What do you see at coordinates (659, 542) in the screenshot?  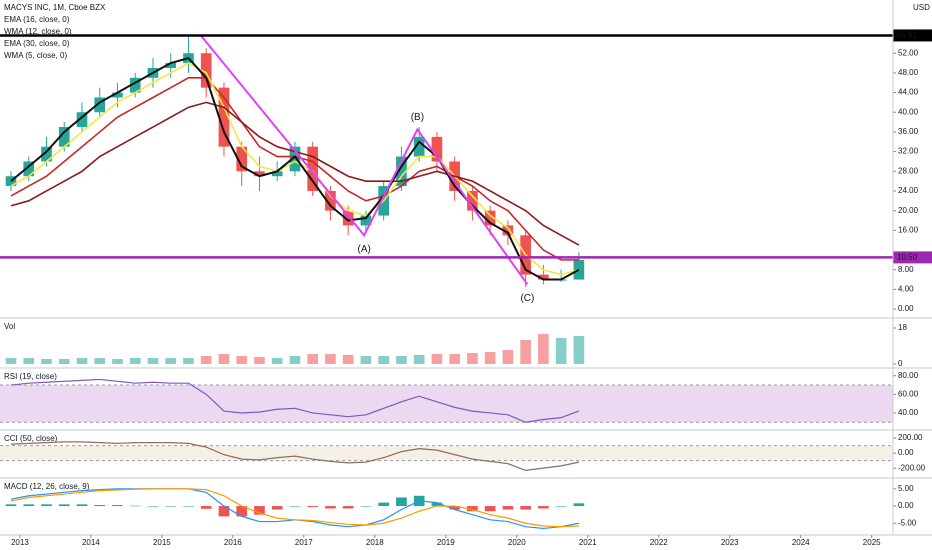 I see `x-tick-label: 2022` at bounding box center [659, 542].